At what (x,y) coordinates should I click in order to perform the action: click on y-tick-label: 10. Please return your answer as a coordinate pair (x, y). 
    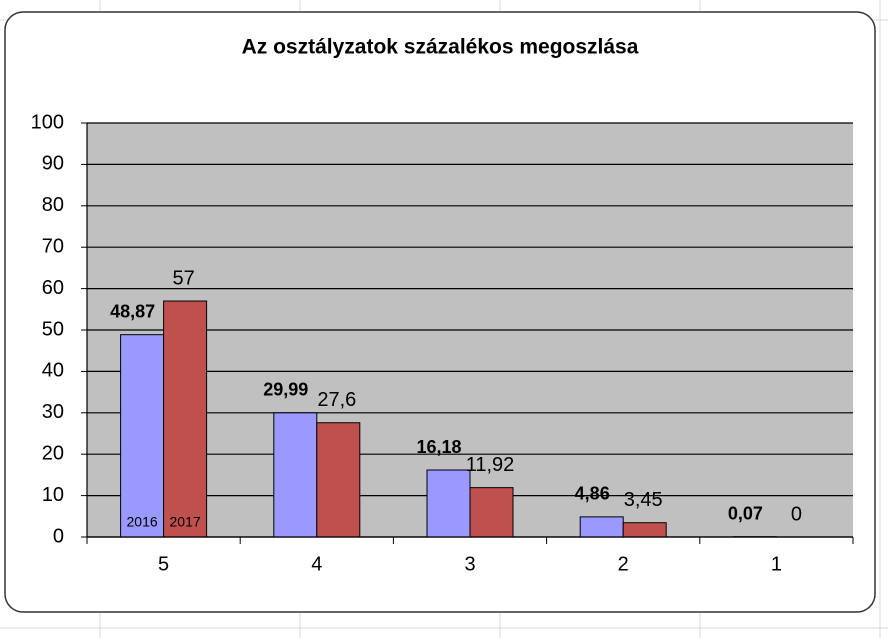
    Looking at the image, I should click on (53, 495).